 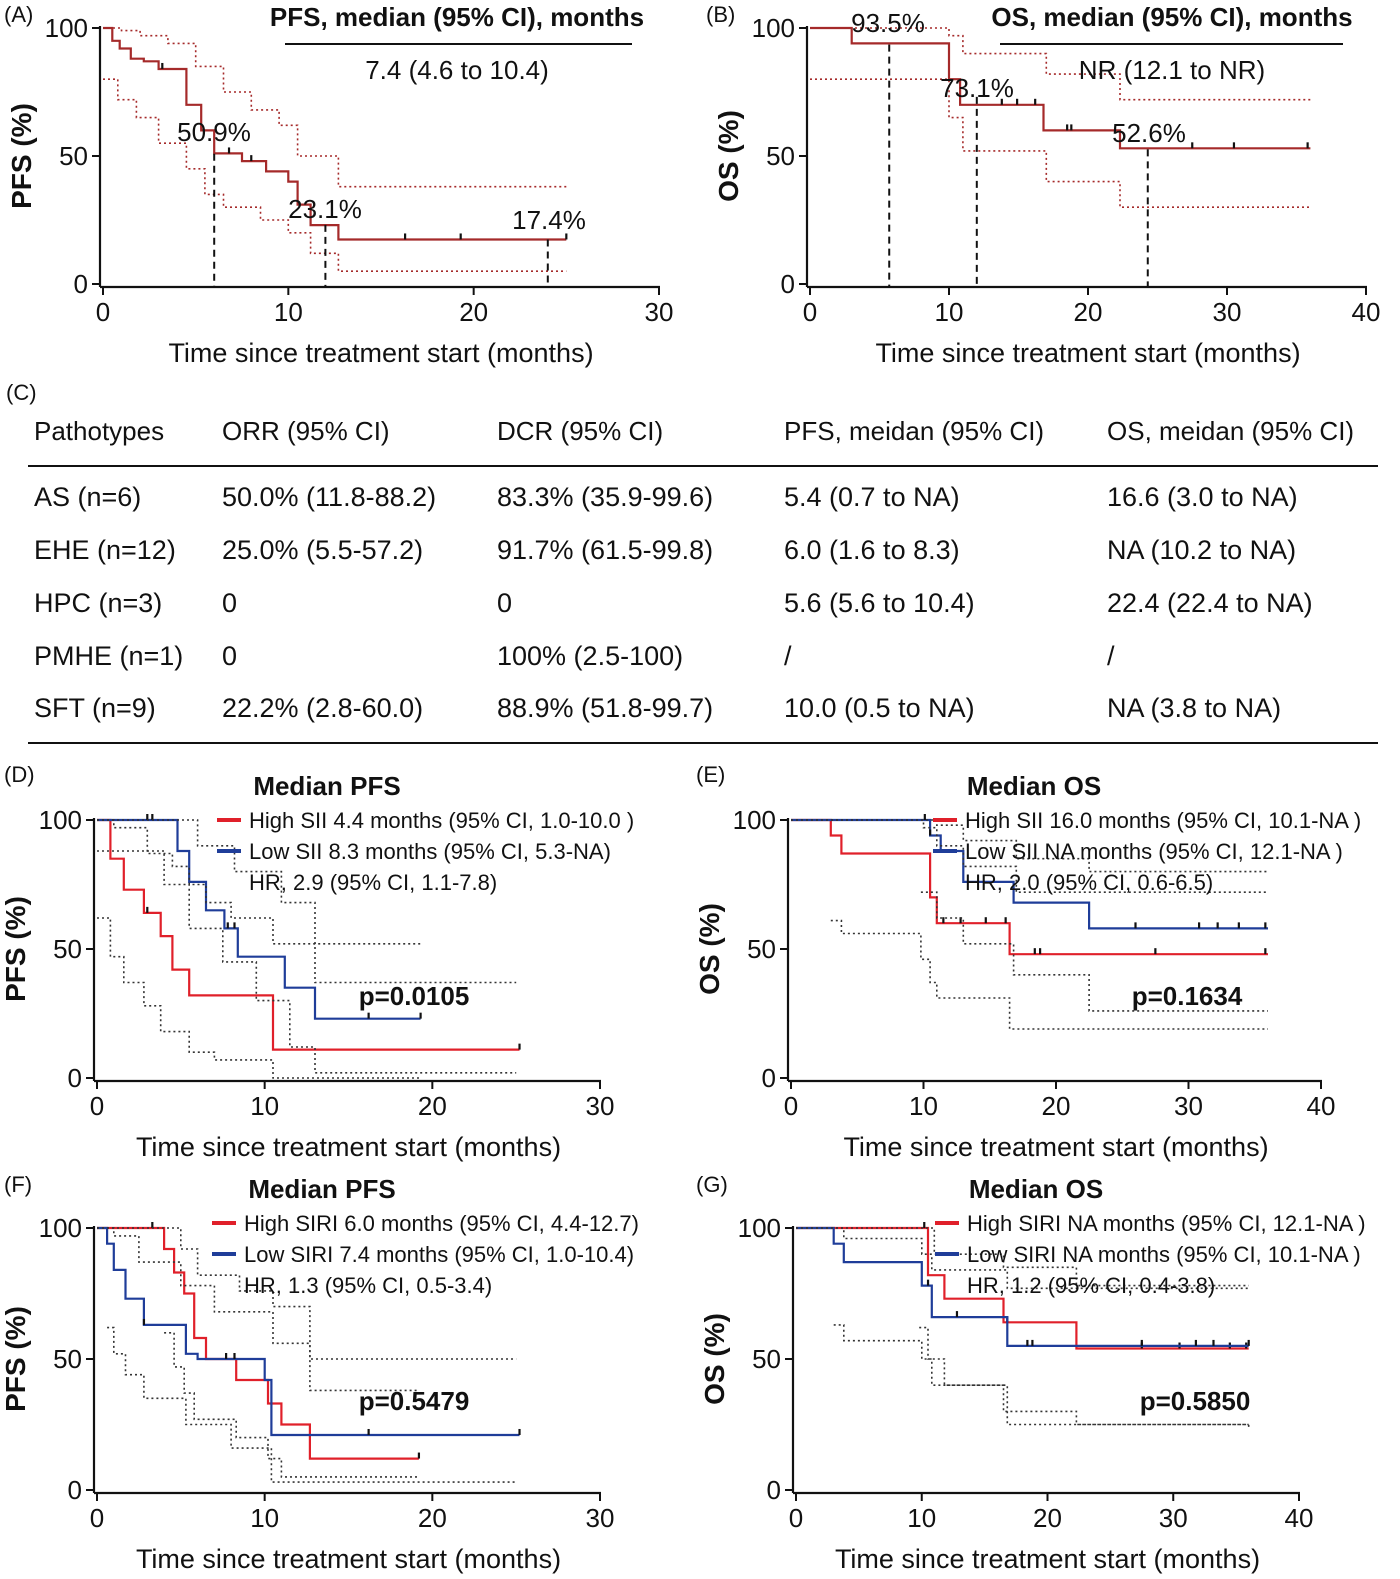 What do you see at coordinates (306, 431) in the screenshot?
I see `table-header-cell: ORR (95% CI)` at bounding box center [306, 431].